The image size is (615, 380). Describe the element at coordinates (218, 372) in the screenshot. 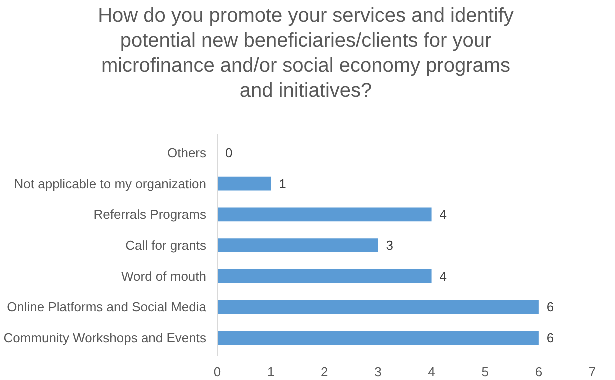

I see `x-tick-label: 0` at that location.